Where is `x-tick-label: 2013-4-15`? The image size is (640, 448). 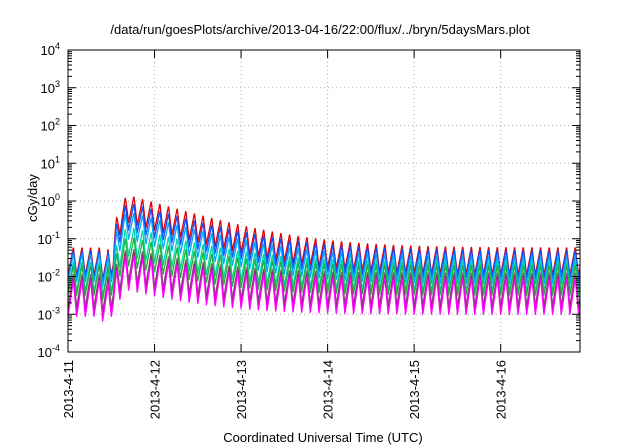 x-tick-label: 2013-4-15 is located at coordinates (414, 389).